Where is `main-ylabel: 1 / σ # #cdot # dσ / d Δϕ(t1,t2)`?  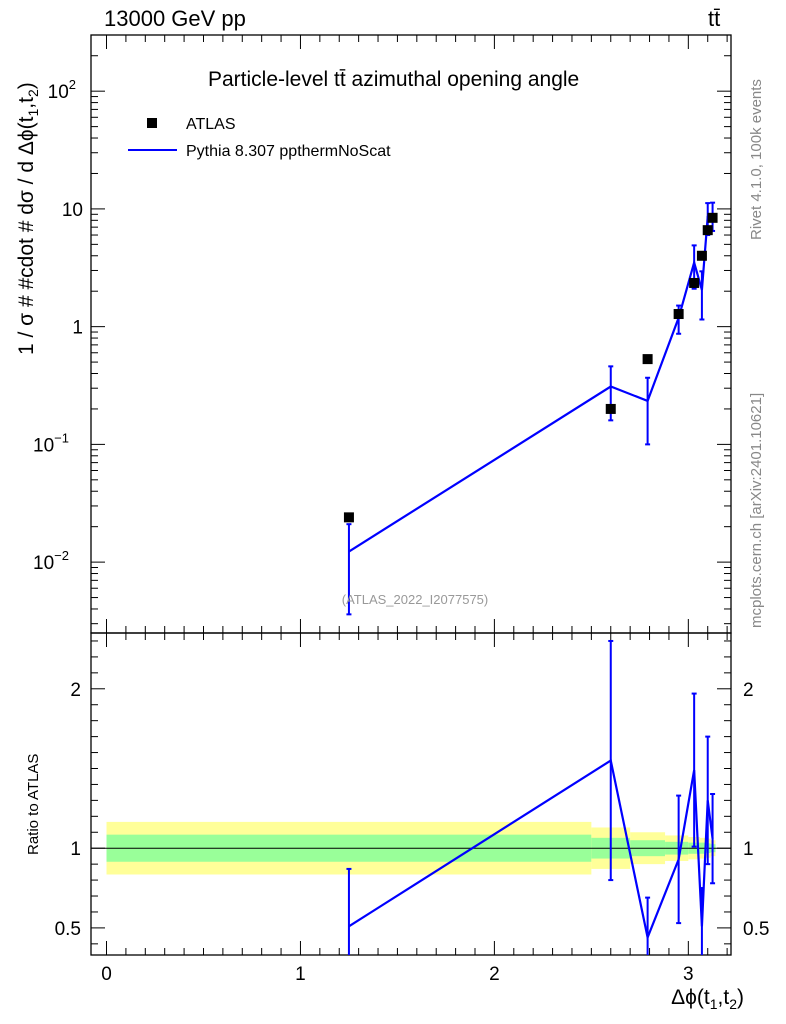 main-ylabel: 1 / σ # #cdot # dσ / d Δϕ(t1,t2) is located at coordinates (28, 218).